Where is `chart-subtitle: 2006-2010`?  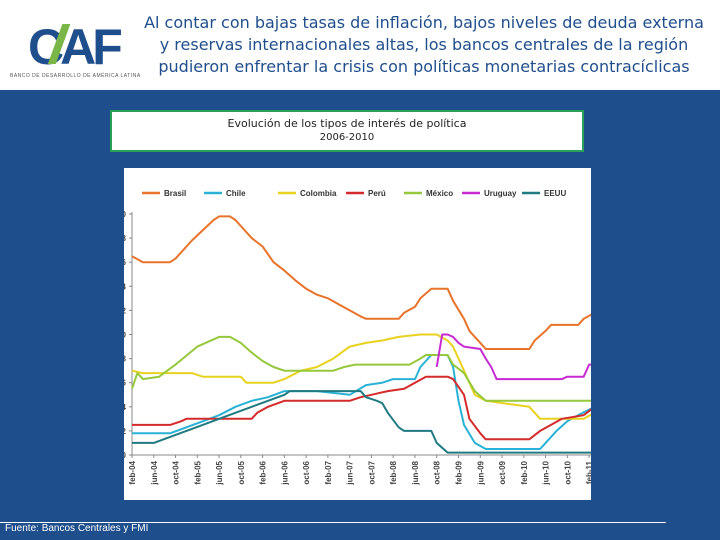 chart-subtitle: 2006-2010 is located at coordinates (347, 137).